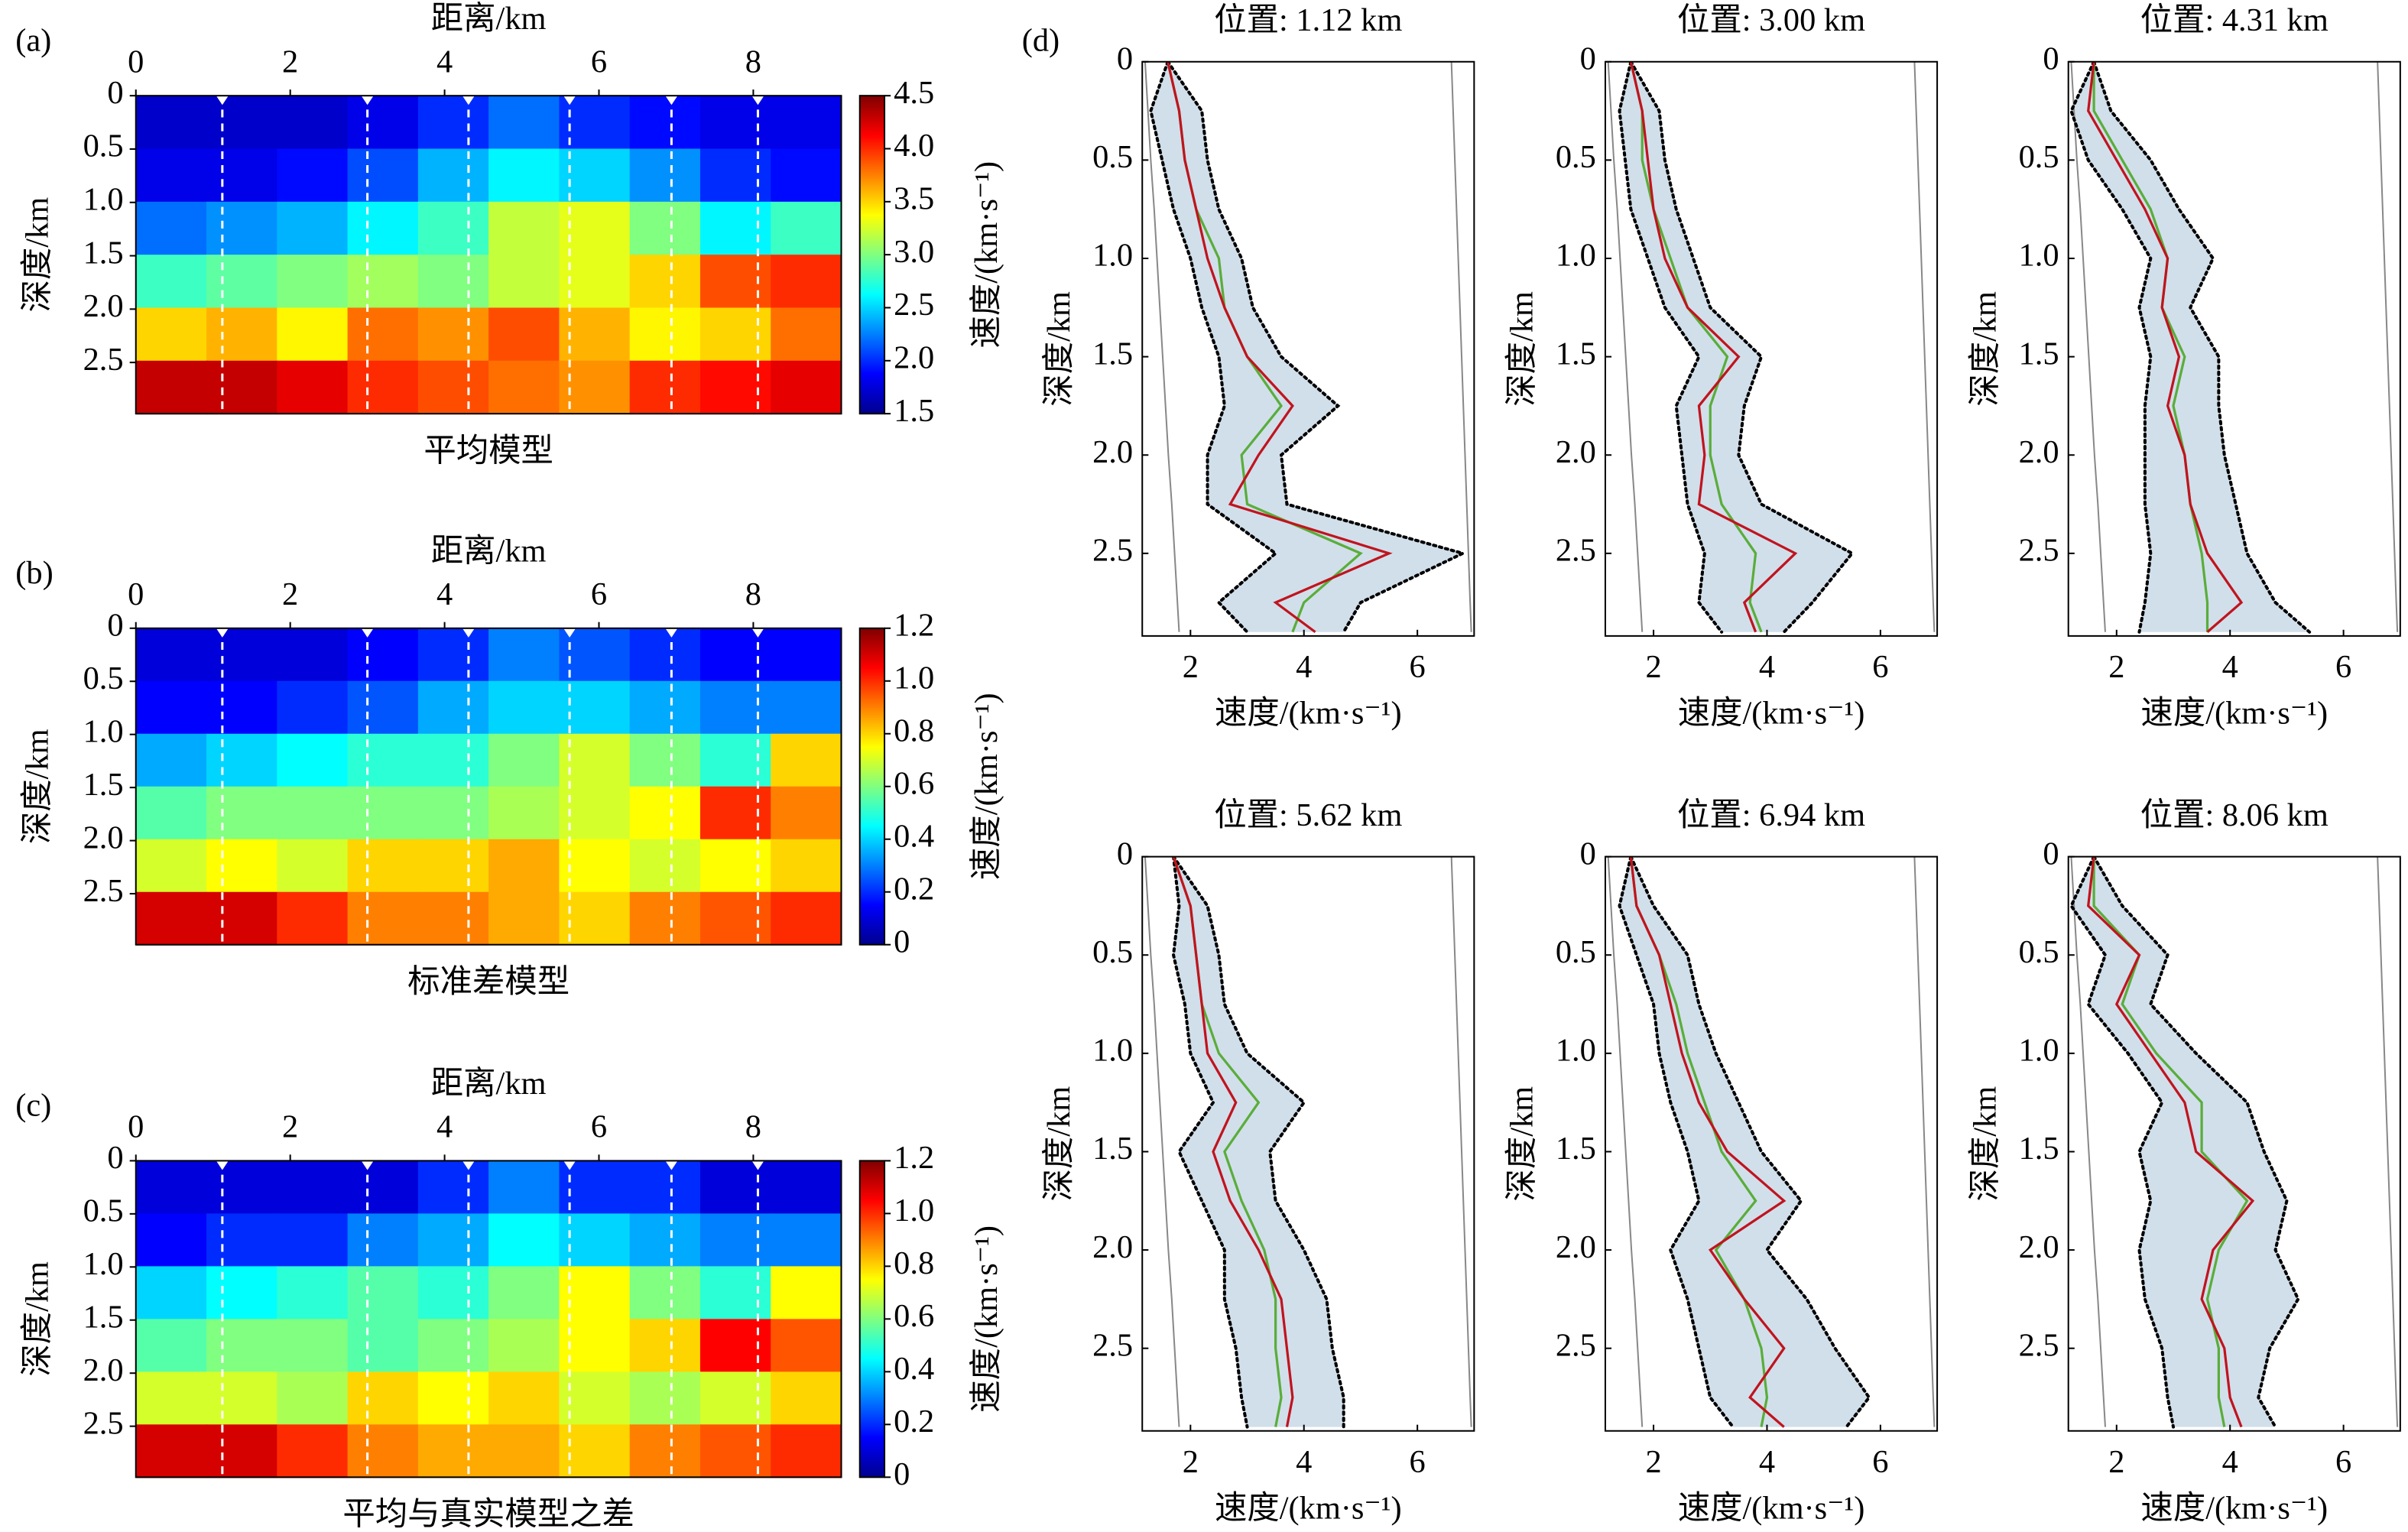 The width and height of the screenshot is (2408, 1532). I want to click on plot-frame, so click(1308, 348).